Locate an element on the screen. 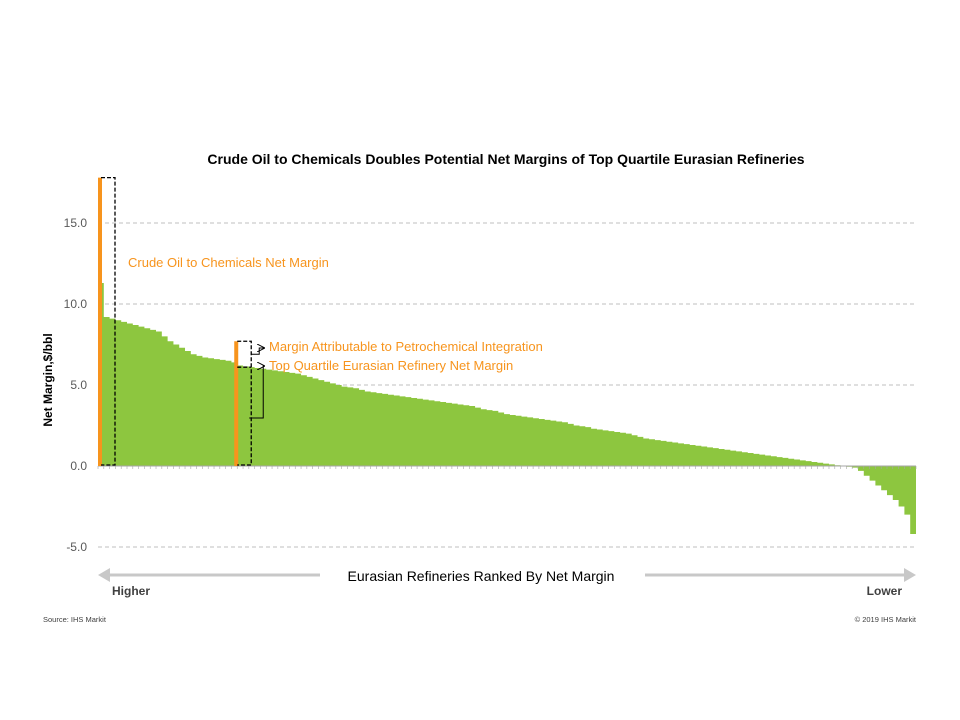 This screenshot has height=720, width=960. direction-label-higher: Higher is located at coordinates (131, 591).